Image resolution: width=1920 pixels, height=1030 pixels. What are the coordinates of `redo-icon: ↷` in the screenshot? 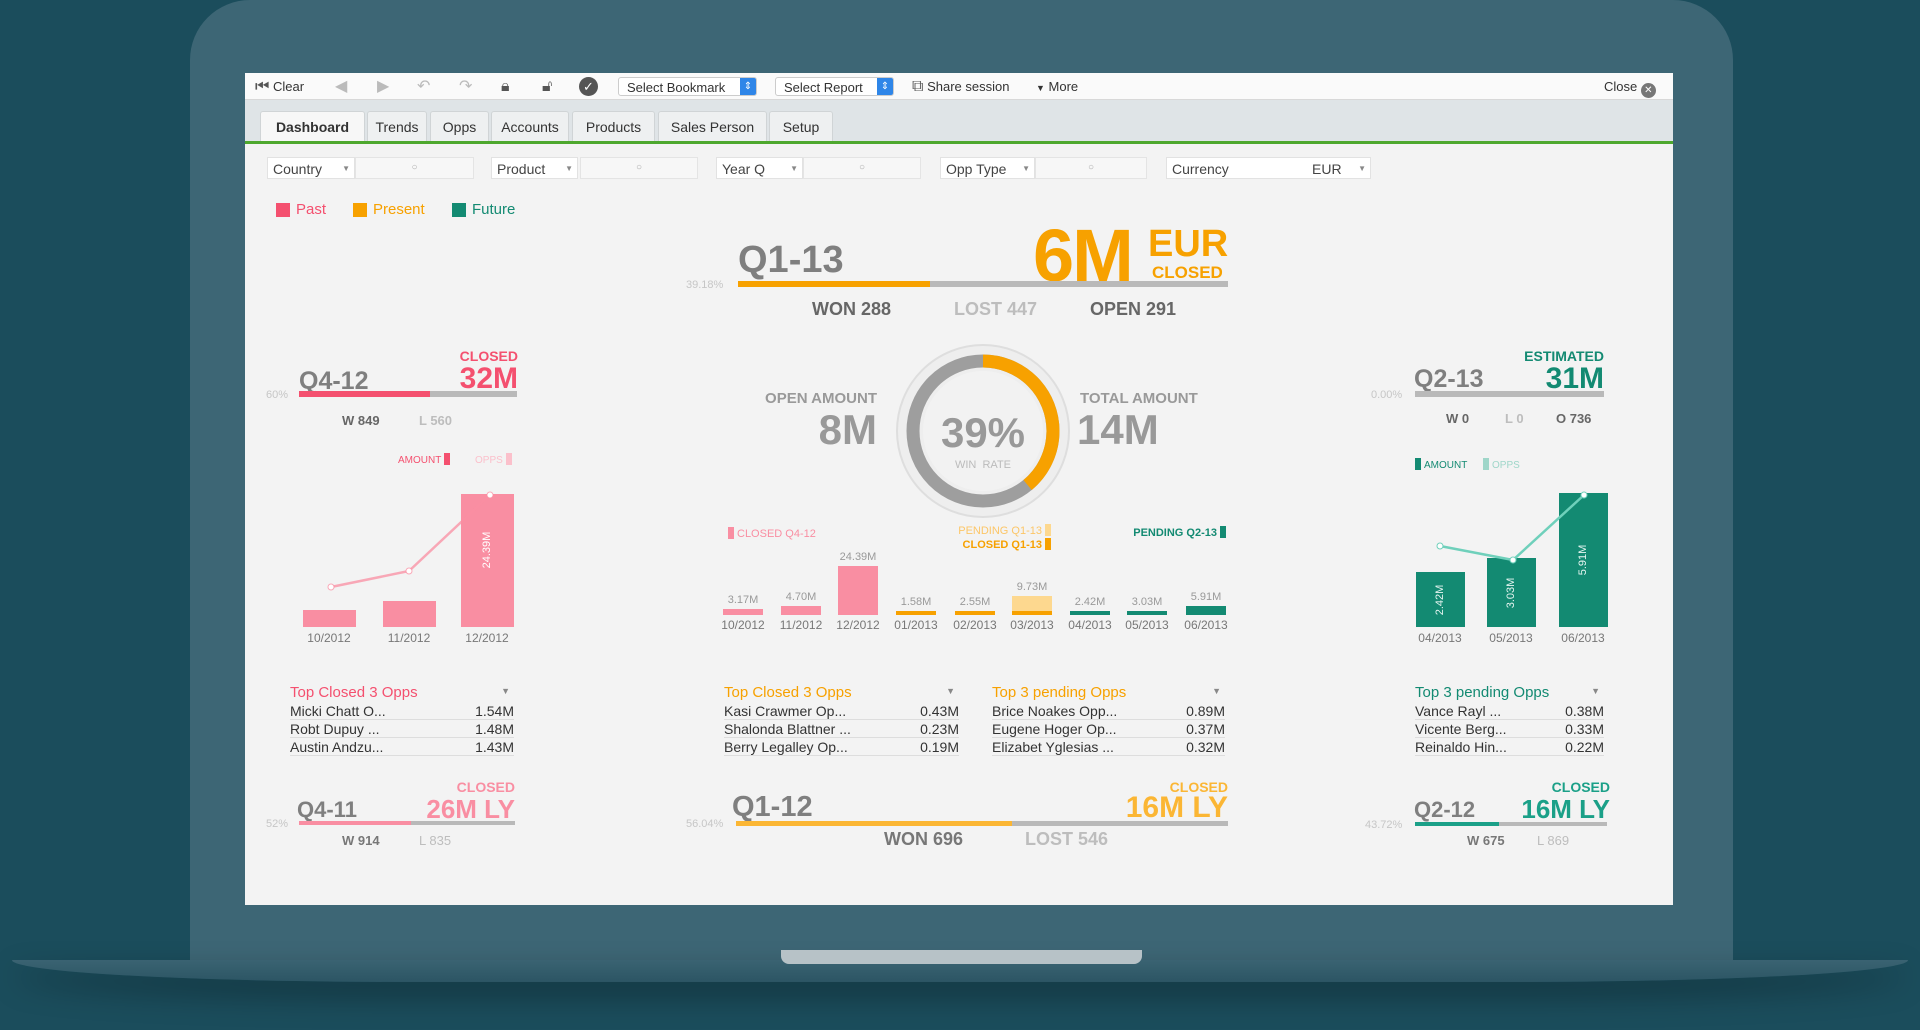 It's located at (466, 86).